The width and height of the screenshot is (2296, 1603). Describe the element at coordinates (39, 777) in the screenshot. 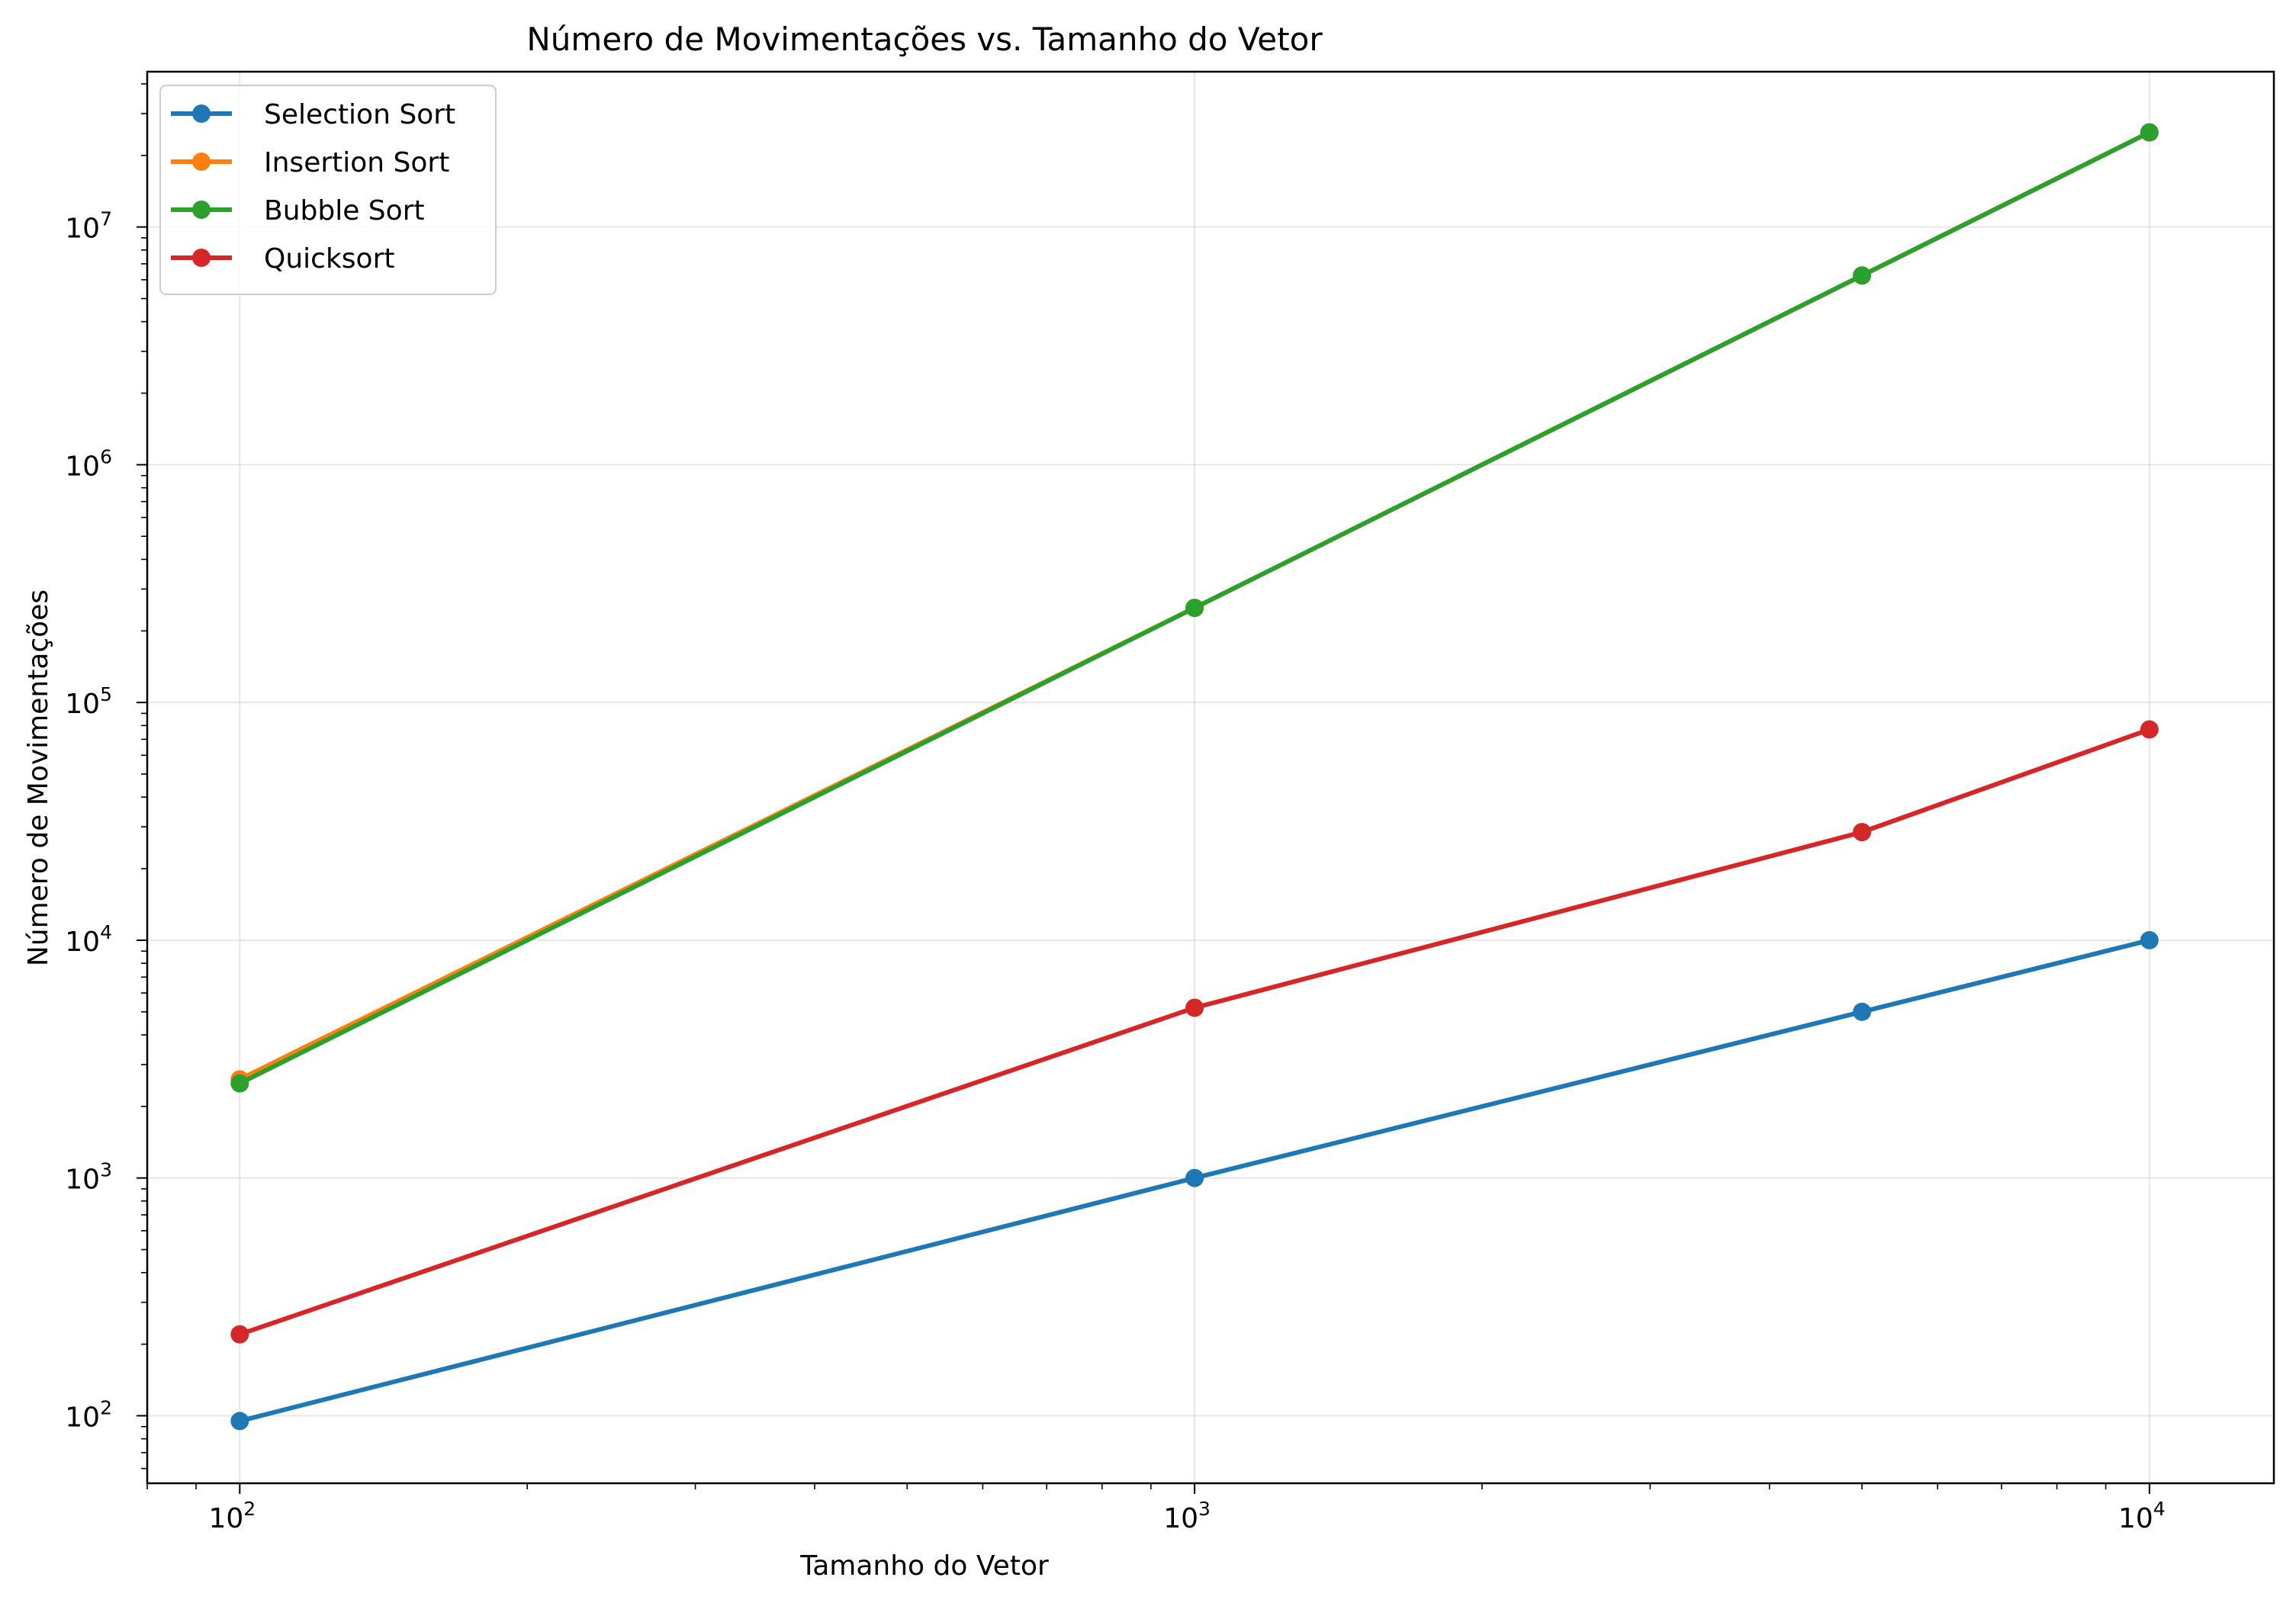

I see `y-axis-label: Número de Movimentações` at that location.